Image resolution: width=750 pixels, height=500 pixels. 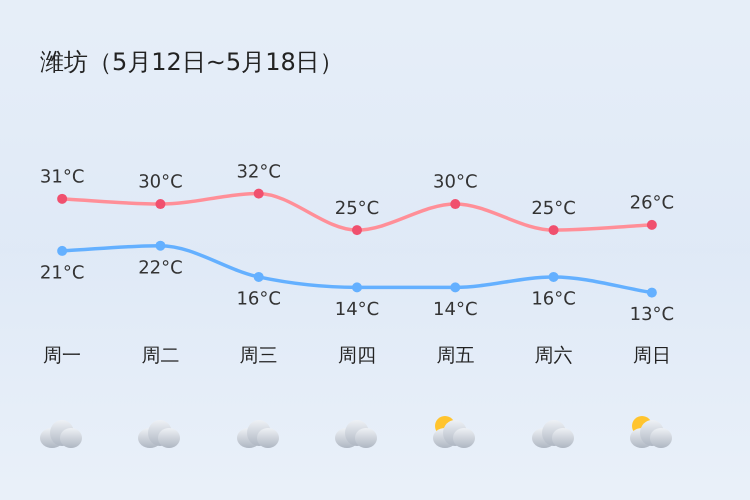 What do you see at coordinates (651, 355) in the screenshot?
I see `x-tick-label: 周日` at bounding box center [651, 355].